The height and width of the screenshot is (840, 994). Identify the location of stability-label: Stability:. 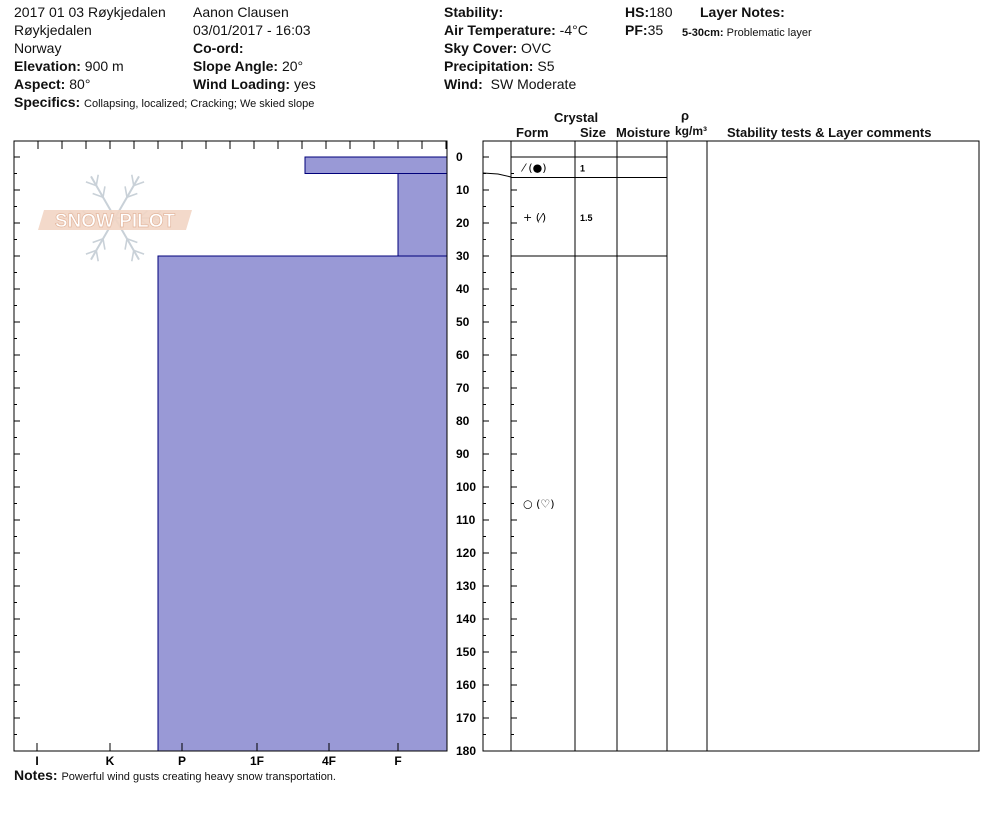
(474, 12).